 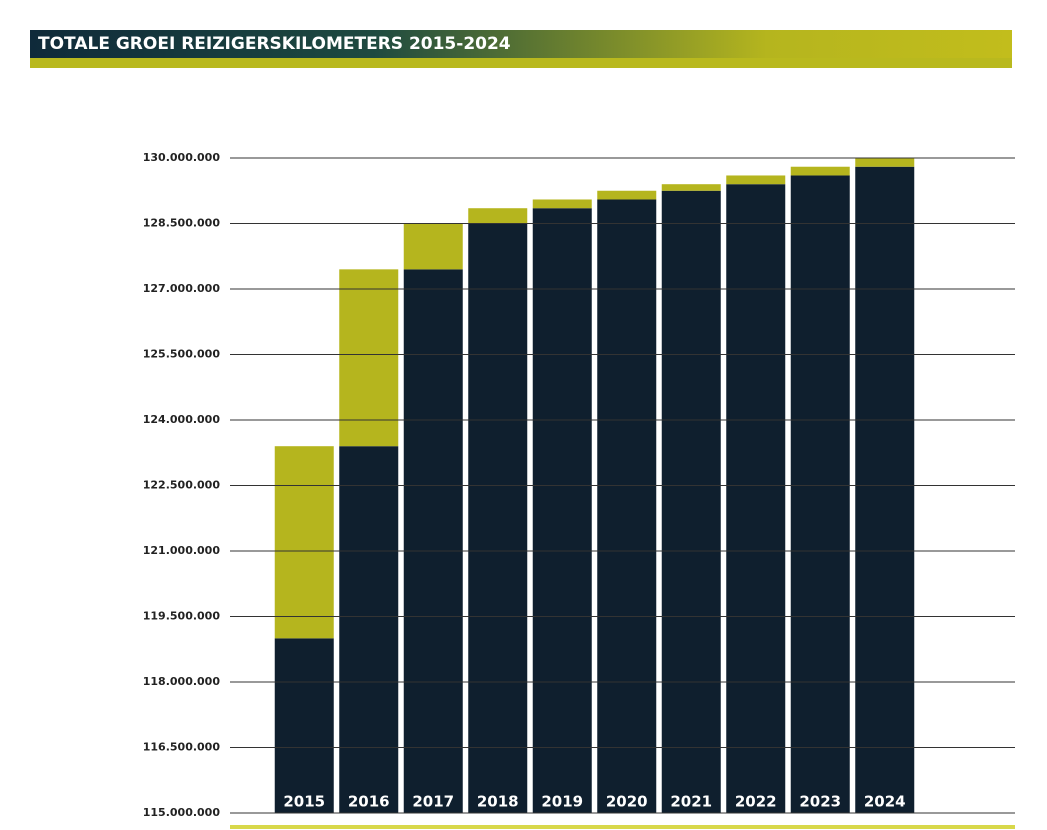 I want to click on y-tick-label: 124.000.000, so click(x=182, y=419).